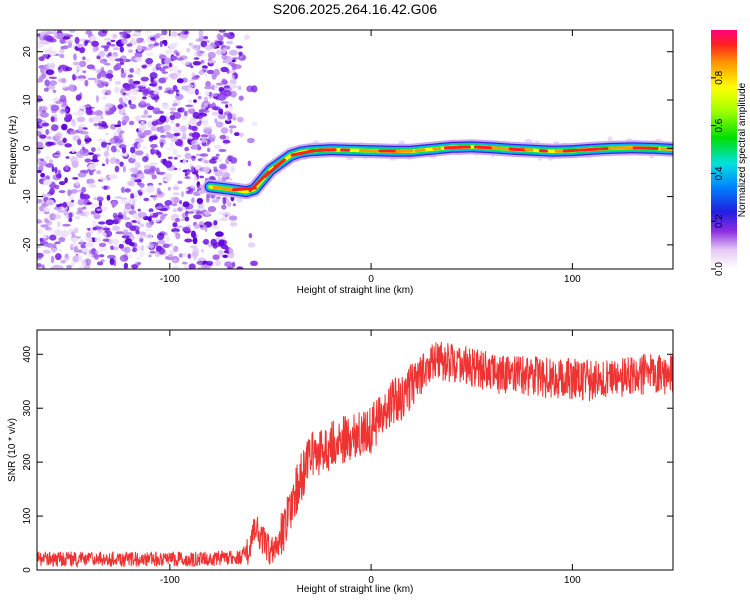 The image size is (750, 600). What do you see at coordinates (572, 580) in the screenshot?
I see `x-tick-label: 100` at bounding box center [572, 580].